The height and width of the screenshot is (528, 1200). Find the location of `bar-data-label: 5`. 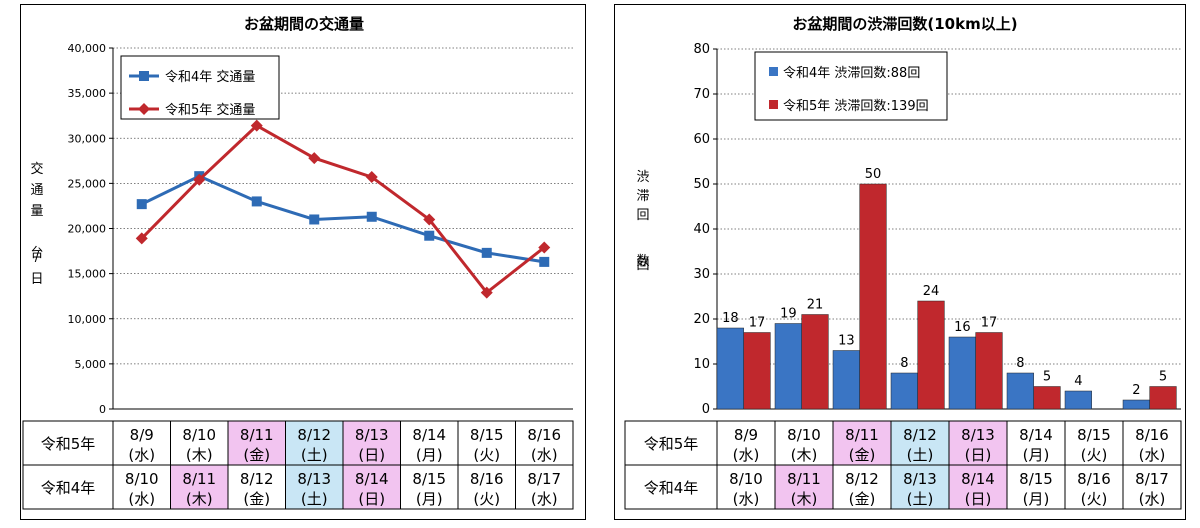

bar-data-label: 5 is located at coordinates (1163, 377).